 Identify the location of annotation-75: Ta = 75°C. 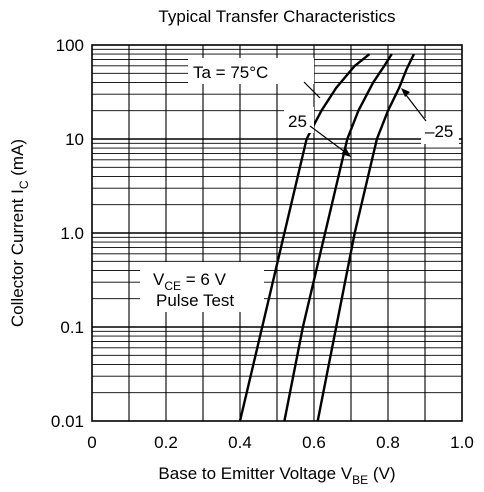
(230, 72).